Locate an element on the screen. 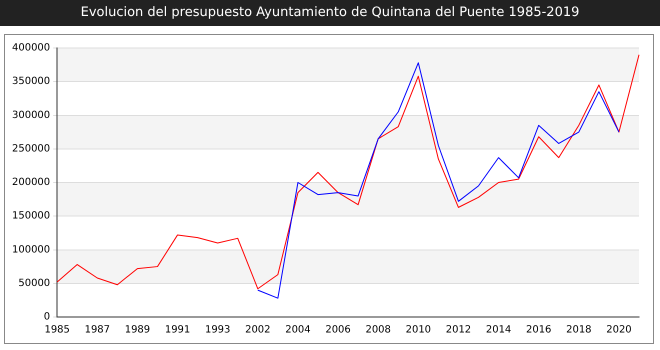  x-tick-label: 1993 is located at coordinates (217, 330).